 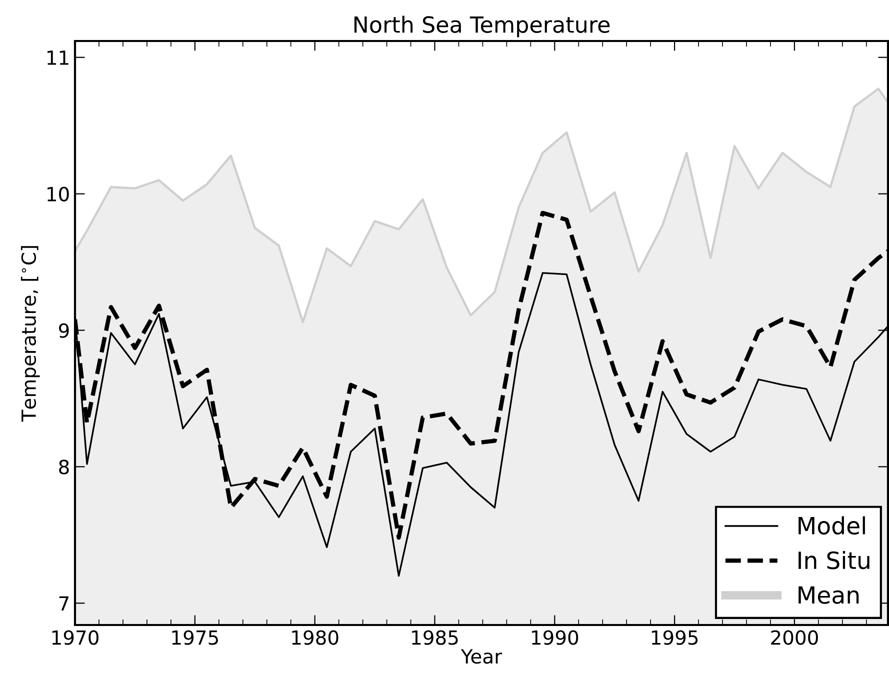 I want to click on y-tick-label: 8, so click(x=64, y=467).